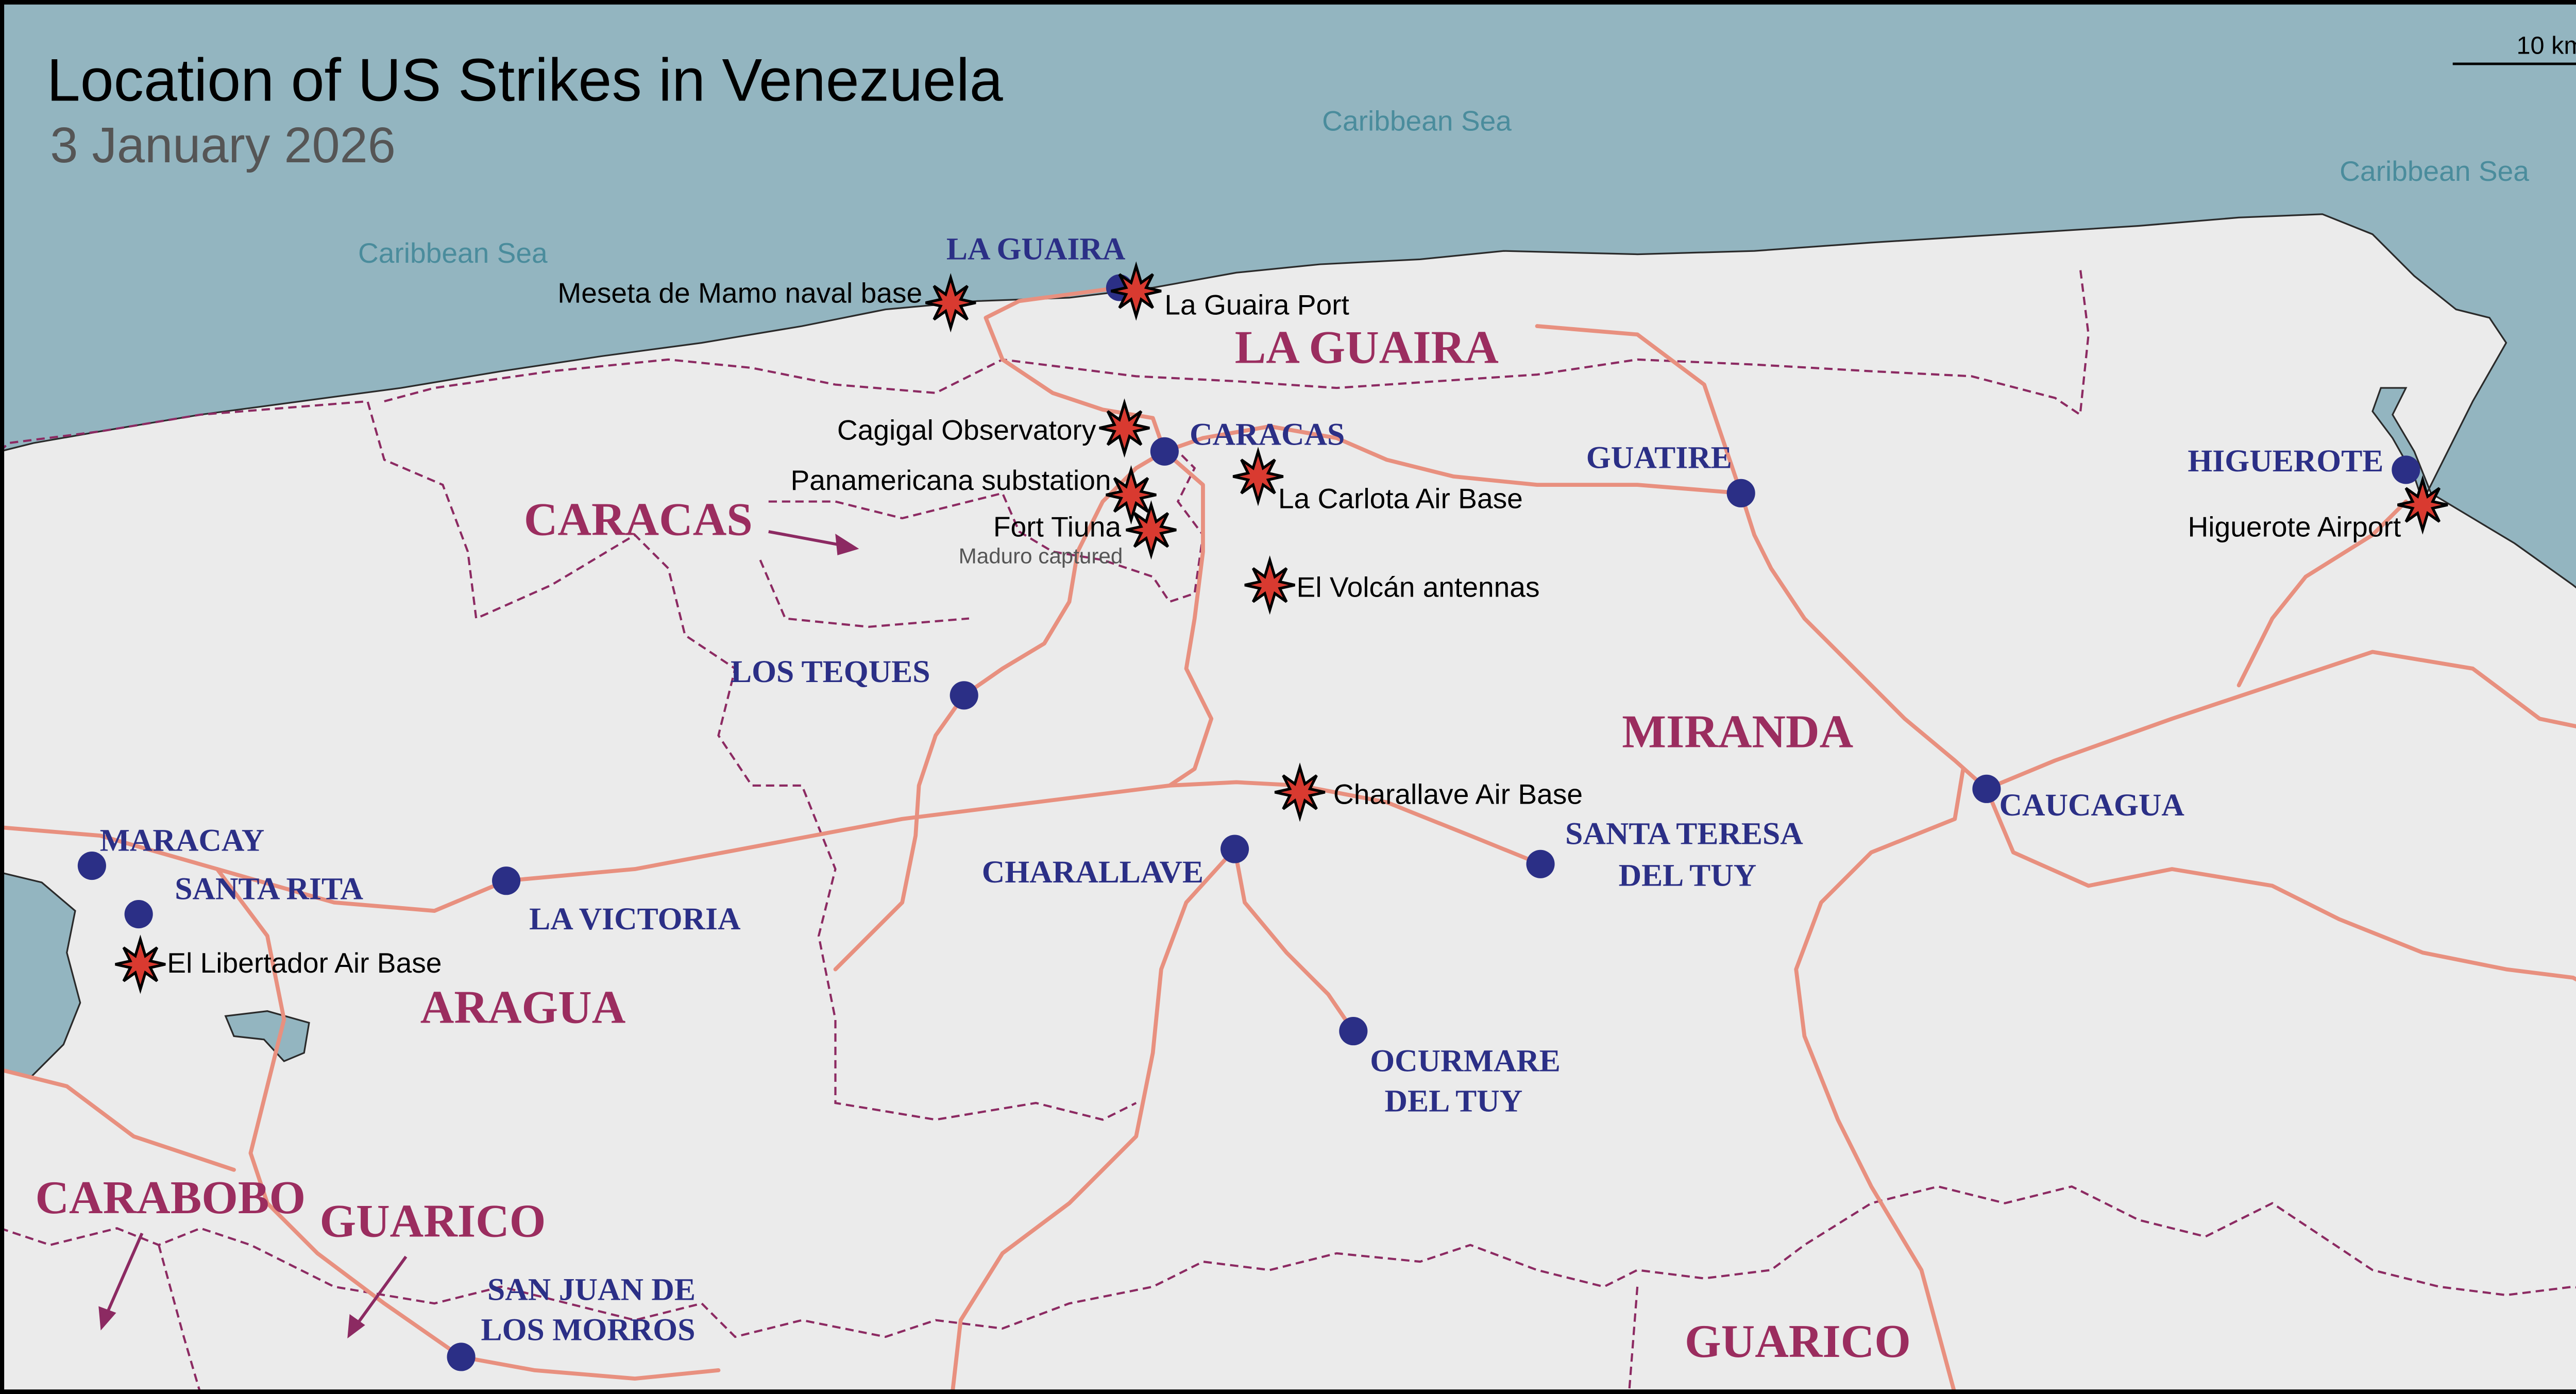 The width and height of the screenshot is (2576, 1394). Describe the element at coordinates (966, 430) in the screenshot. I see `strike-label-cagigal: Cagigal Observatory` at that location.